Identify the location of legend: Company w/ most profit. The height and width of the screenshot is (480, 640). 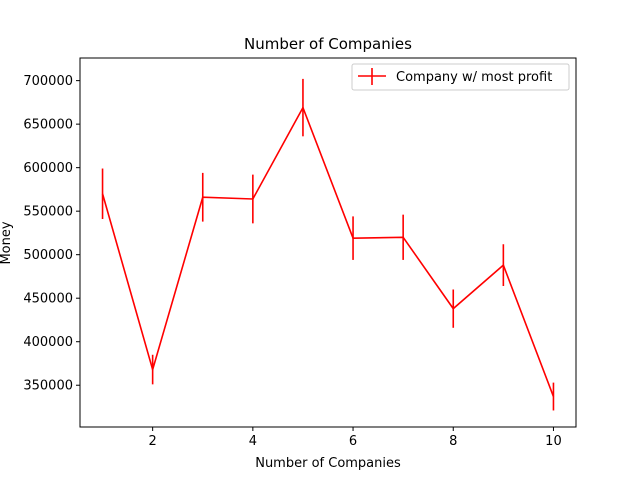
(460, 77).